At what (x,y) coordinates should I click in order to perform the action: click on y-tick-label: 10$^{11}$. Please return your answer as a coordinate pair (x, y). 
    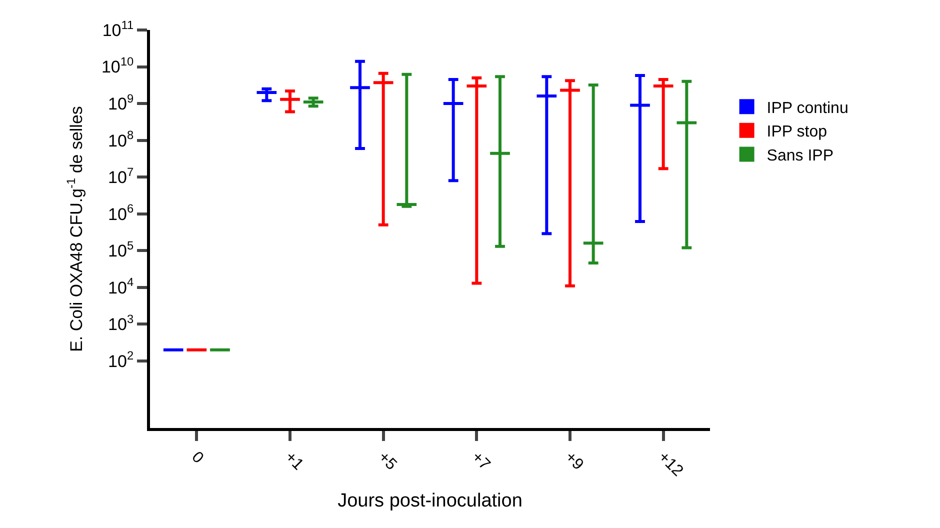
    Looking at the image, I should click on (118, 29).